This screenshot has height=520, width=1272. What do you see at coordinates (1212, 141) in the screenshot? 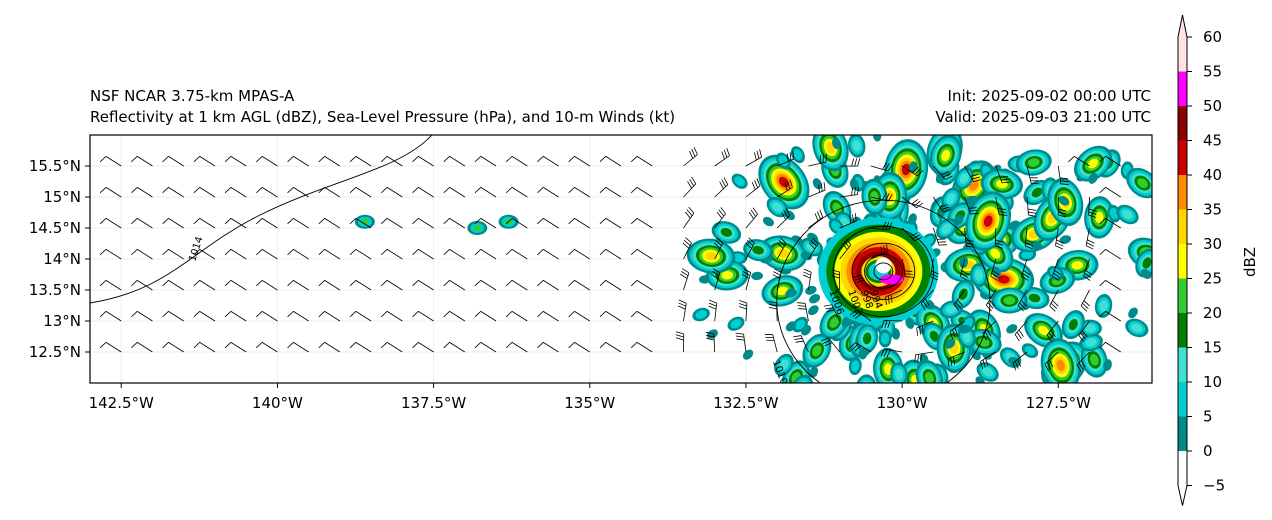
I see `colorbar-tick-label: 45` at bounding box center [1212, 141].